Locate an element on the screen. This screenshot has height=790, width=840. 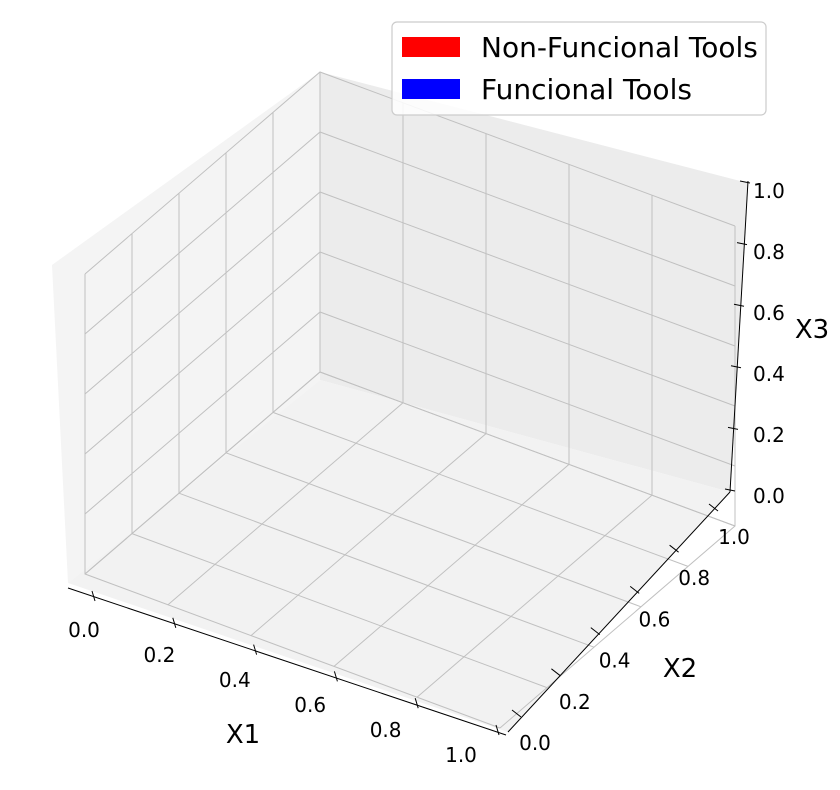
x-tick-label: 0.4 is located at coordinates (235, 680).